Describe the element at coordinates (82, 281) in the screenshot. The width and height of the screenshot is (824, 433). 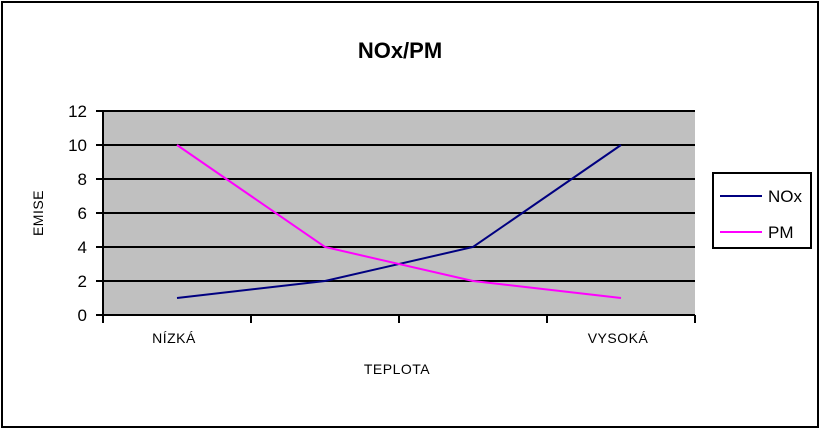
I see `y-tick-label: 2` at that location.